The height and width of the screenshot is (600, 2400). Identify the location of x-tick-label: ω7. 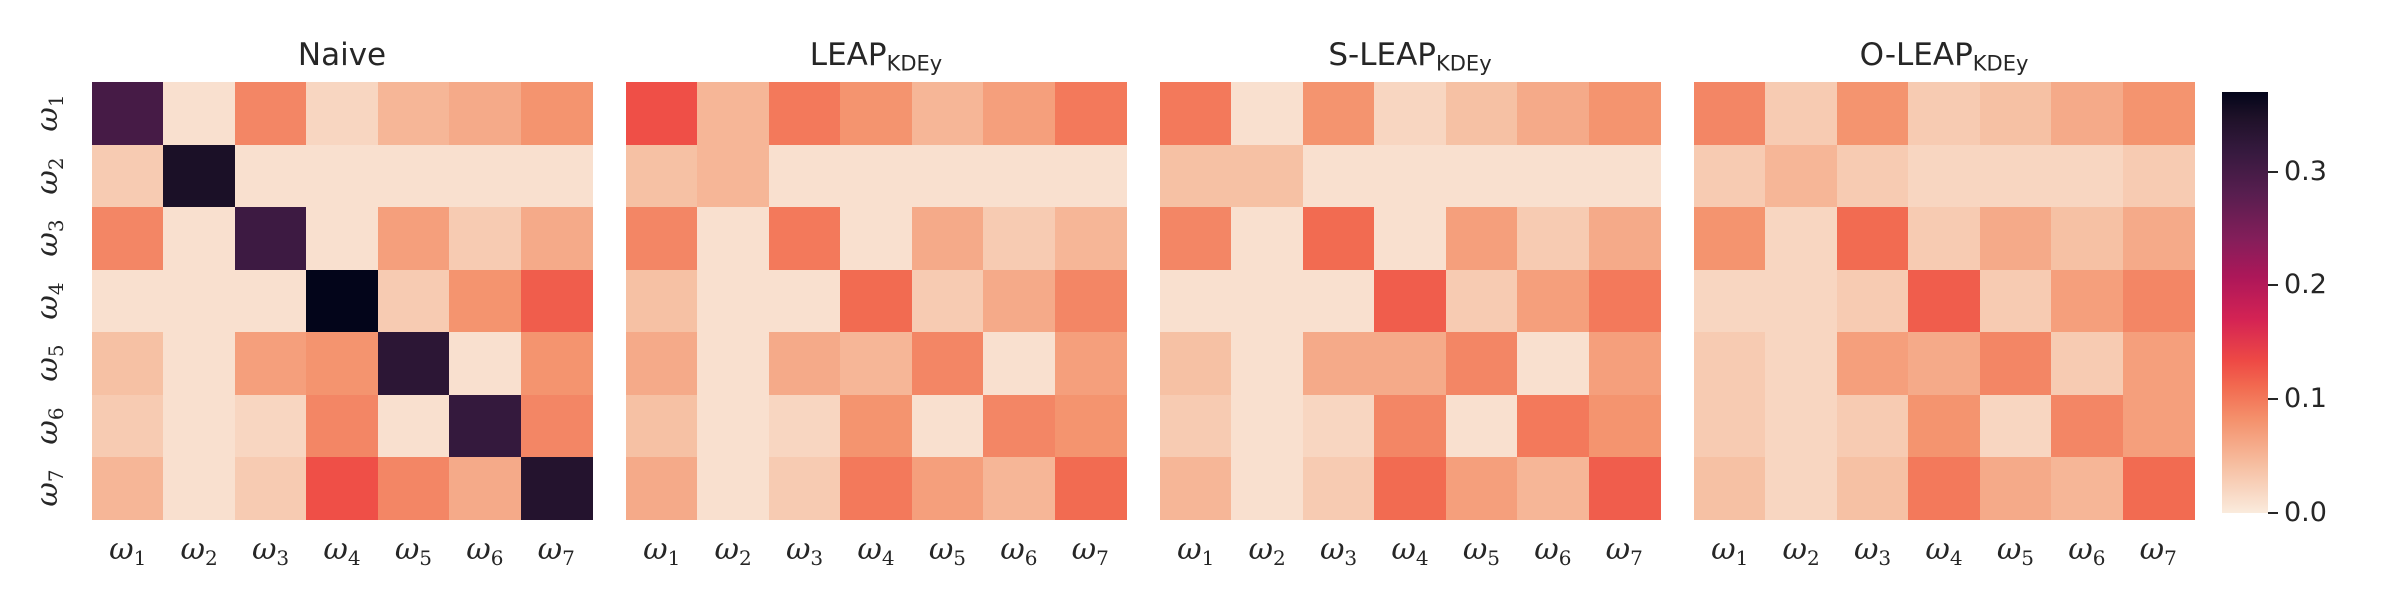
(556, 551).